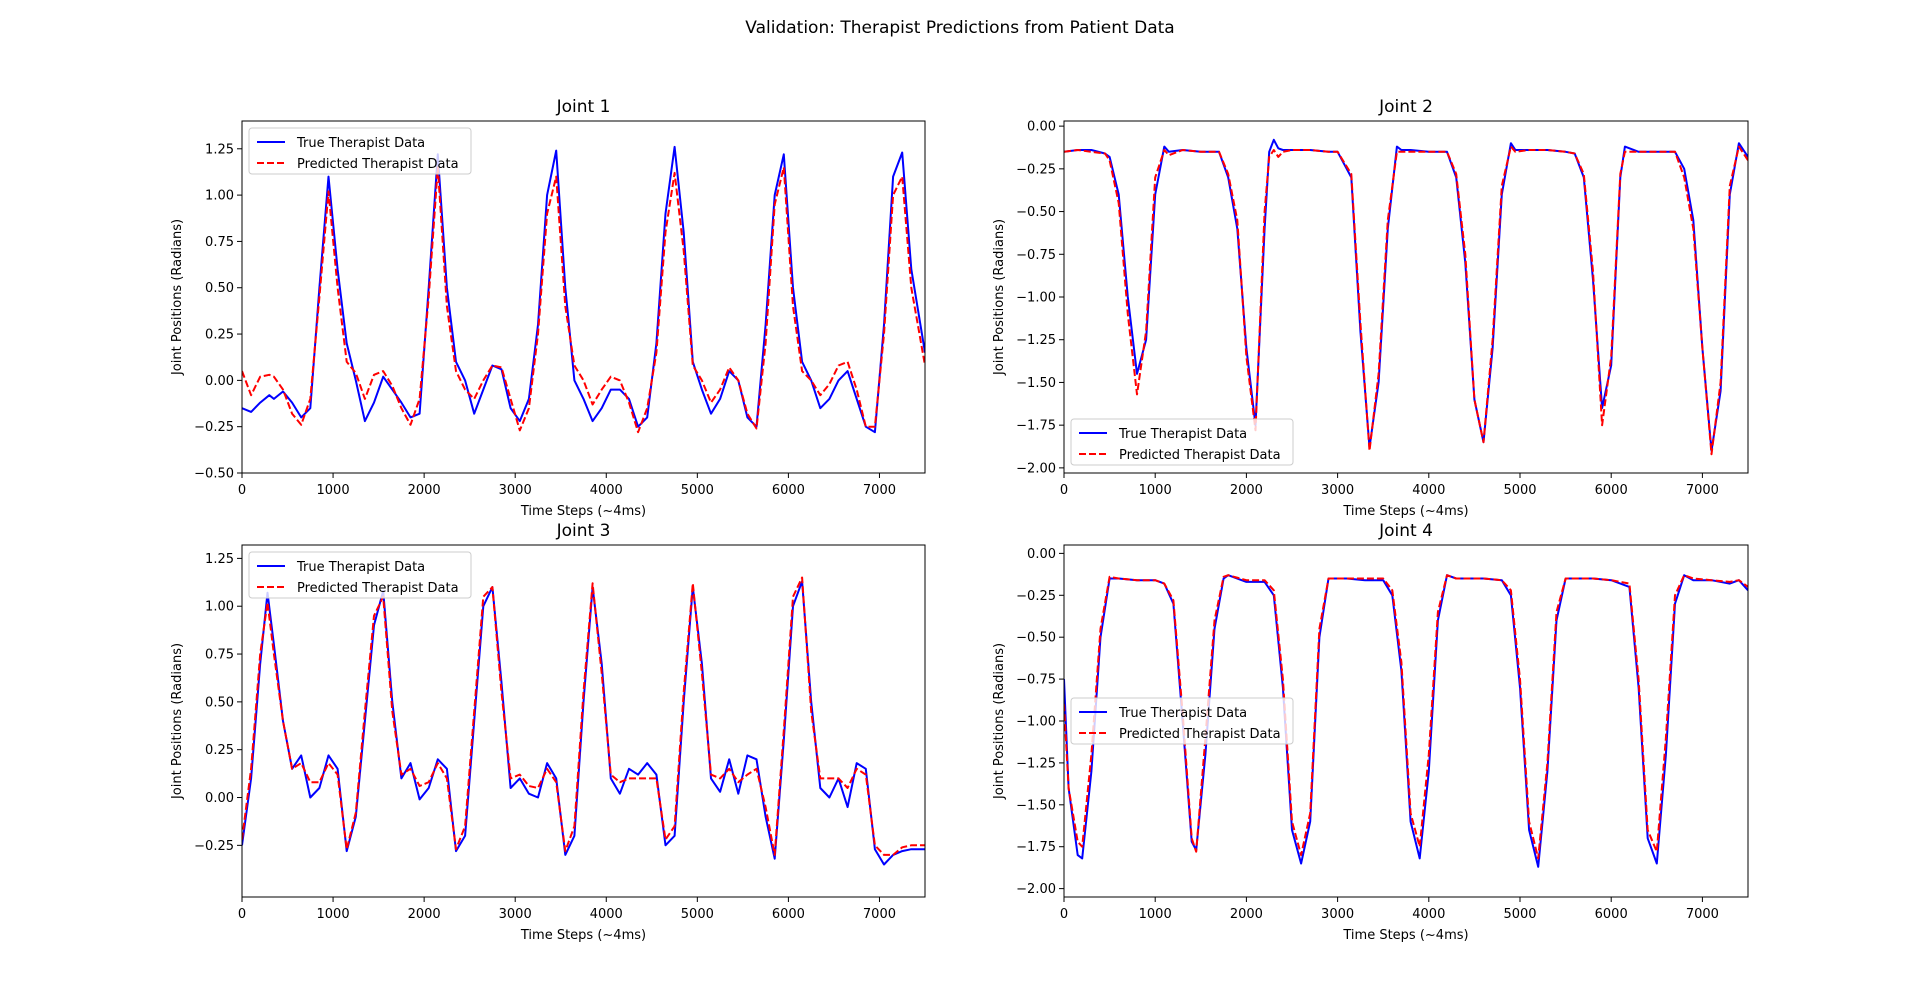  What do you see at coordinates (1405, 107) in the screenshot?
I see `subplot-title: Joint 2` at bounding box center [1405, 107].